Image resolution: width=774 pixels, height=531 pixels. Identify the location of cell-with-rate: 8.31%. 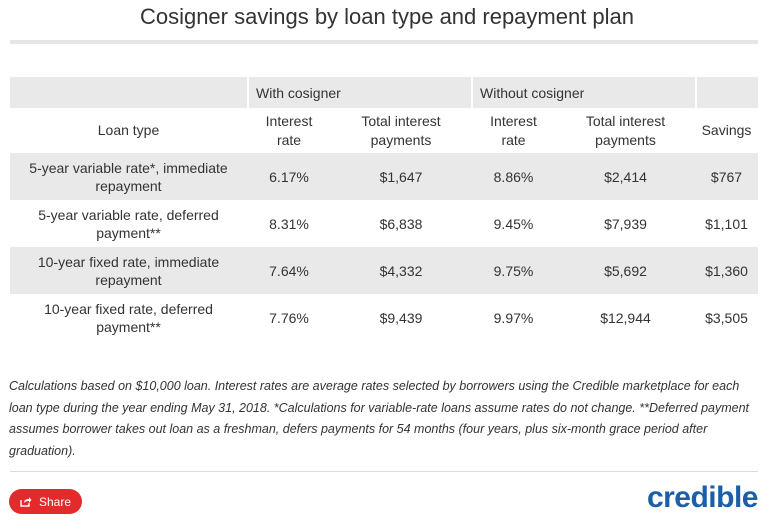
(289, 223).